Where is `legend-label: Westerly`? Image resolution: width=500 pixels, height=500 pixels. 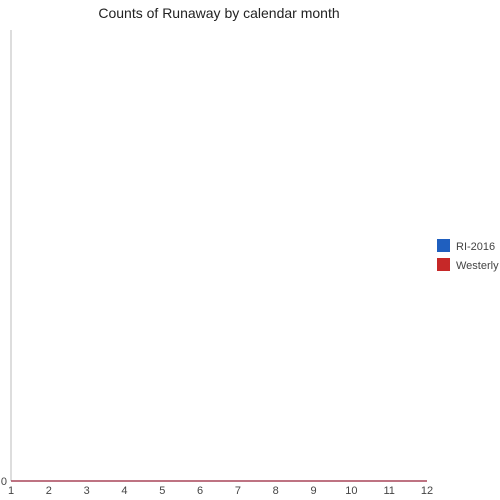 legend-label: Westerly is located at coordinates (477, 266).